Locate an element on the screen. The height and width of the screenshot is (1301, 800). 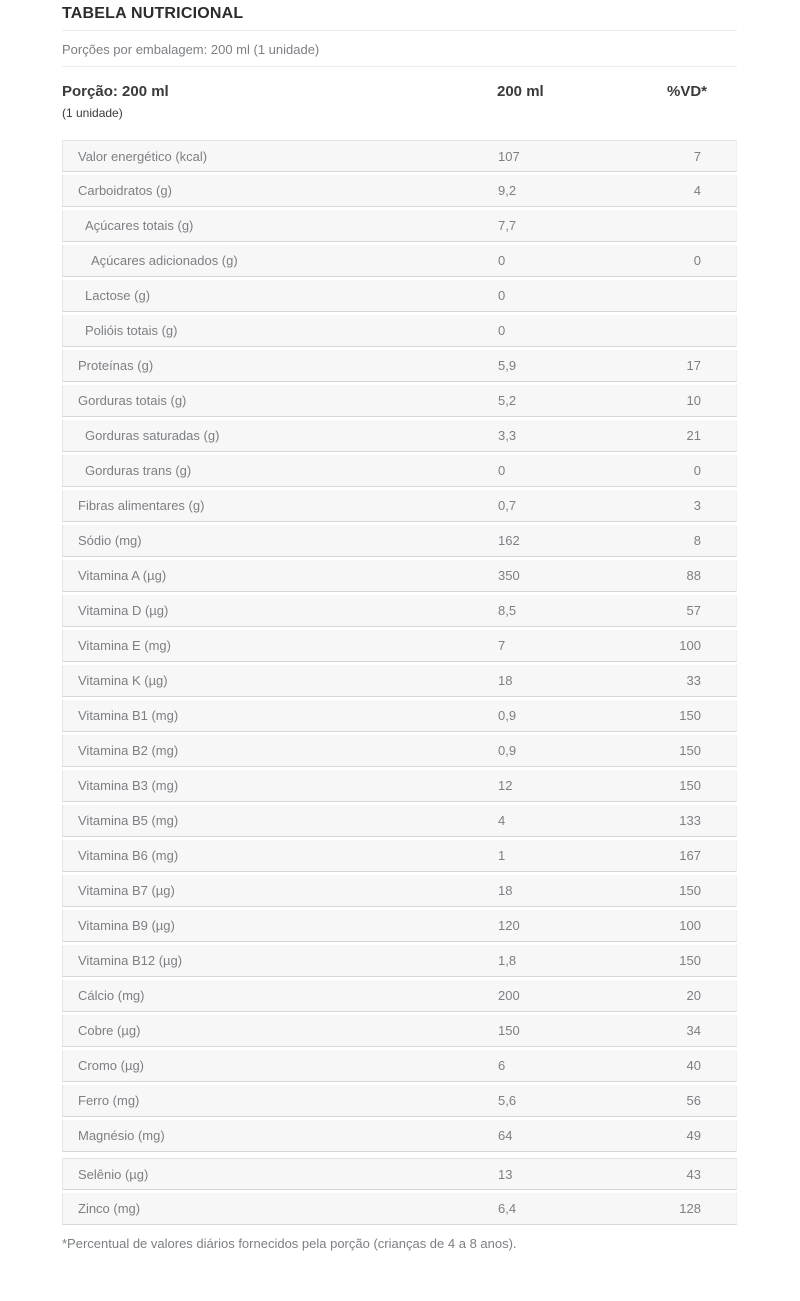
amount-value: 3,3 is located at coordinates (507, 435).